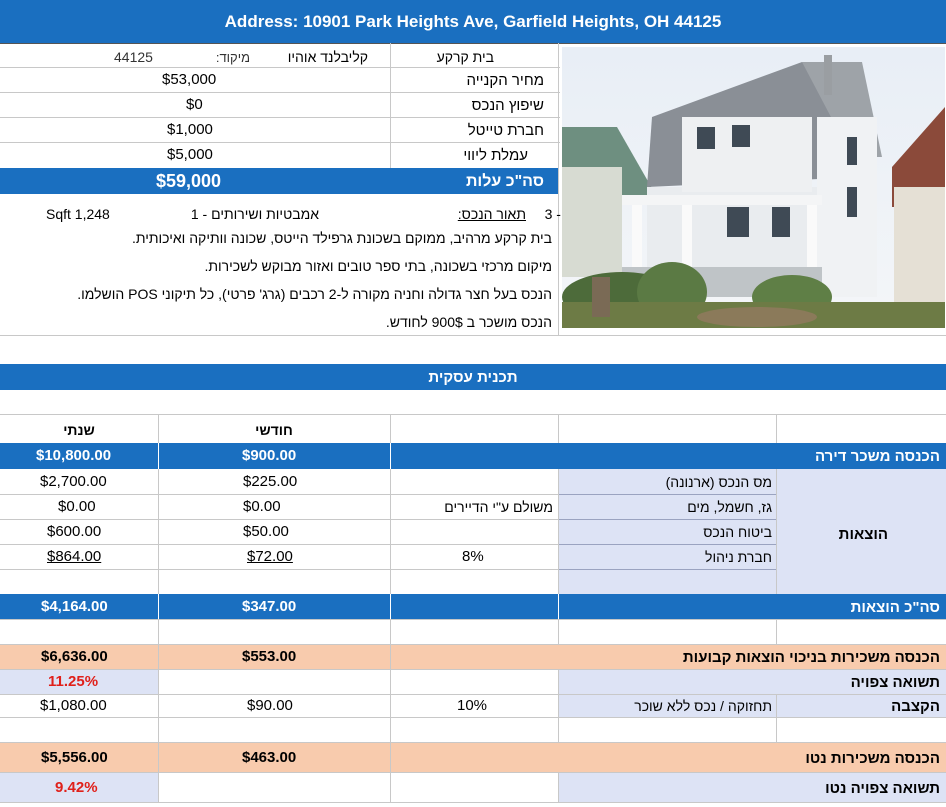 The height and width of the screenshot is (807, 946). Describe the element at coordinates (473, 657) in the screenshot. I see `income-after-fixed-row` at that location.